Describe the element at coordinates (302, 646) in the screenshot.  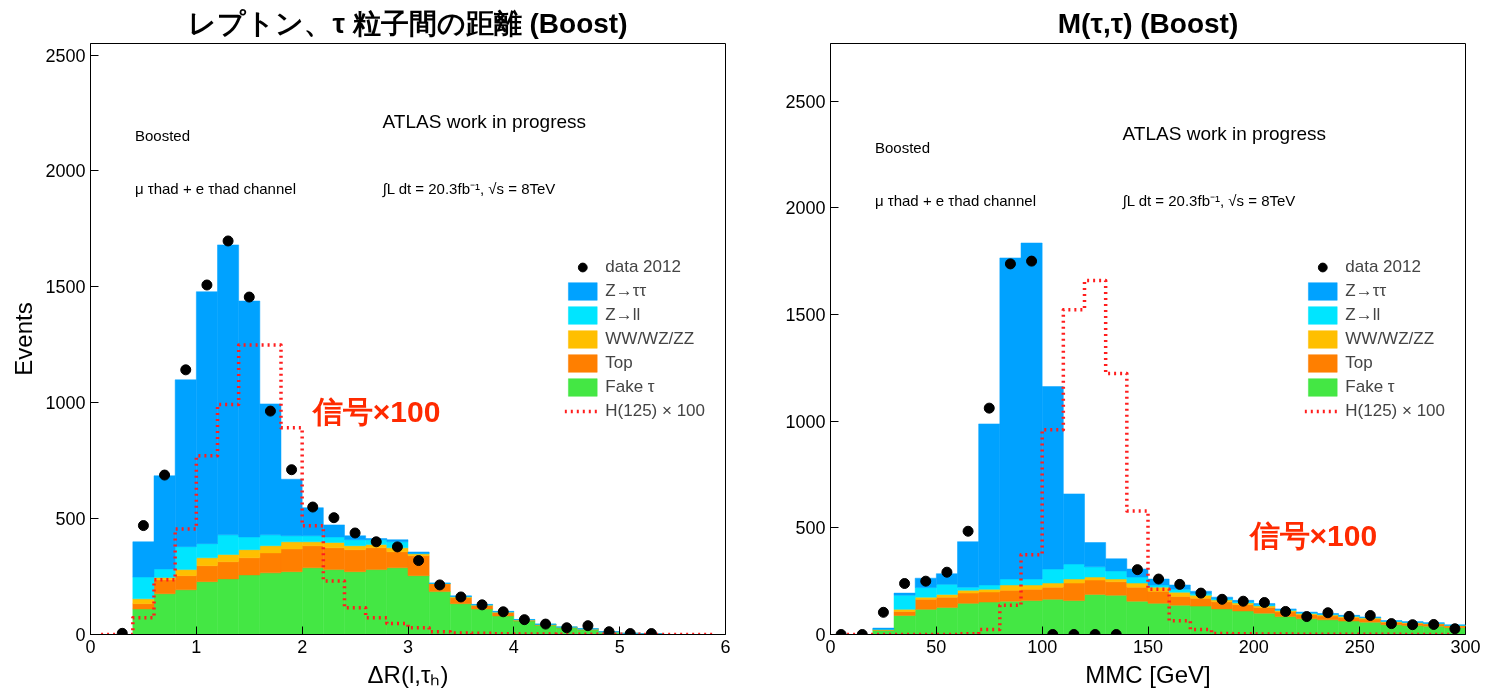
I see `x-tick-label: 2` at that location.